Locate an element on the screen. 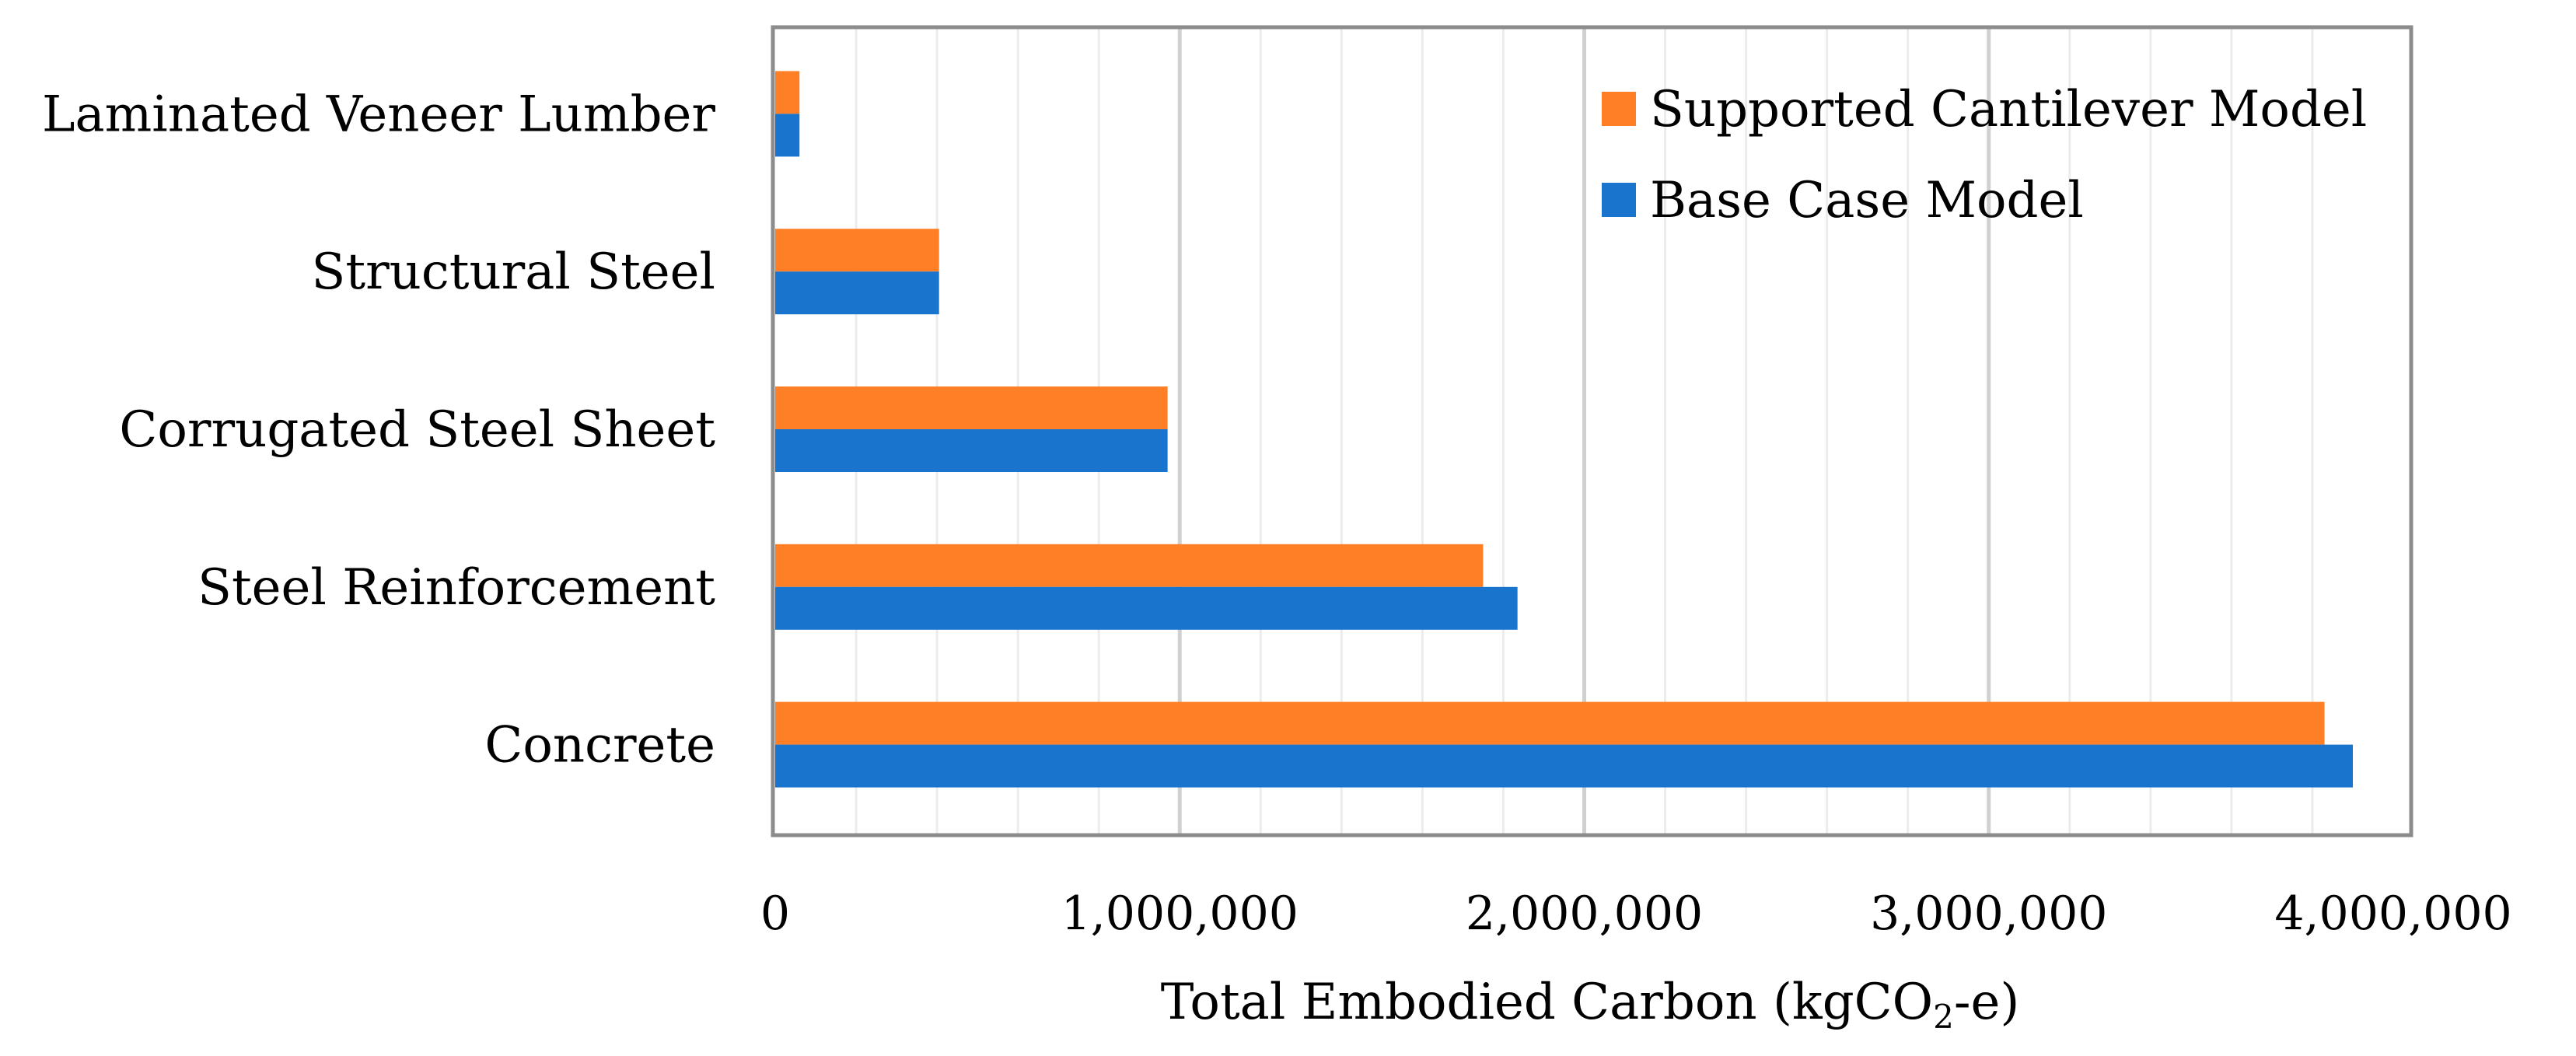 Image resolution: width=2576 pixels, height=1056 pixels. x-tick-label: 0 is located at coordinates (775, 913).